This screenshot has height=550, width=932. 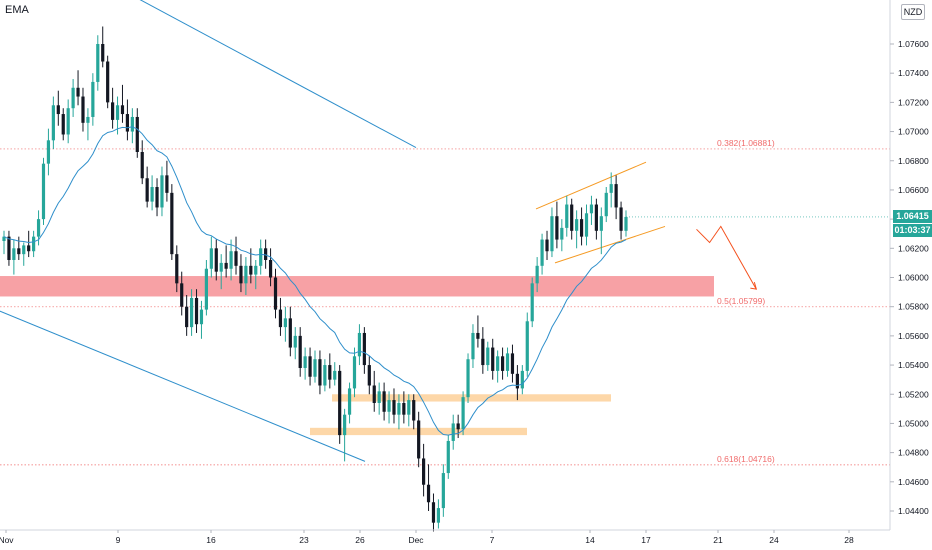 What do you see at coordinates (746, 459) in the screenshot?
I see `fib-level-label: 0.618(1.04716)` at bounding box center [746, 459].